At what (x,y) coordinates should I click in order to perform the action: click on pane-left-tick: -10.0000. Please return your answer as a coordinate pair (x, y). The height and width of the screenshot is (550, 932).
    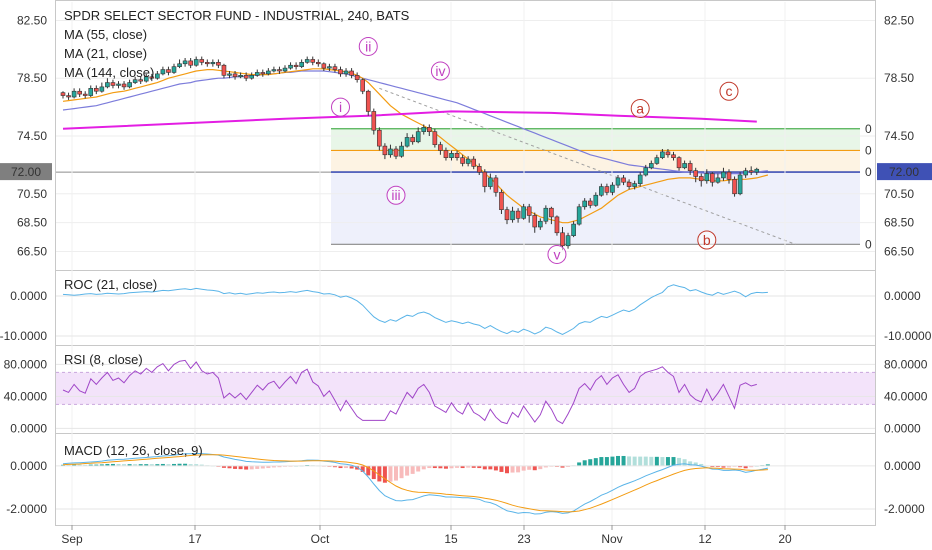
    Looking at the image, I should click on (23, 336).